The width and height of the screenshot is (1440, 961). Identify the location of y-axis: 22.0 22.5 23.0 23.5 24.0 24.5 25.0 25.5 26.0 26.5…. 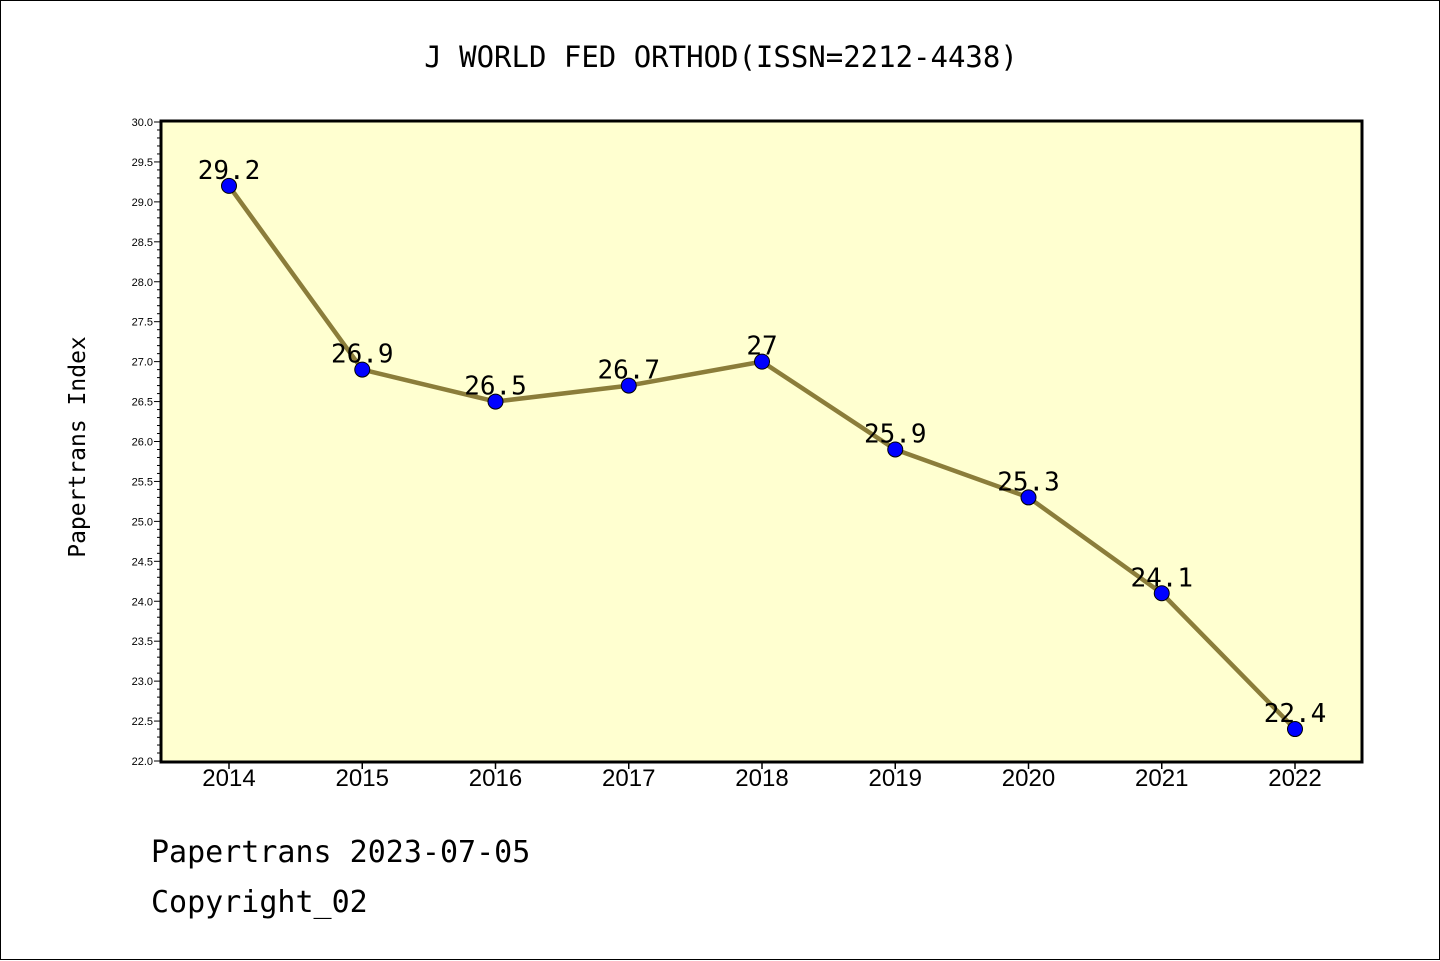
(146, 442).